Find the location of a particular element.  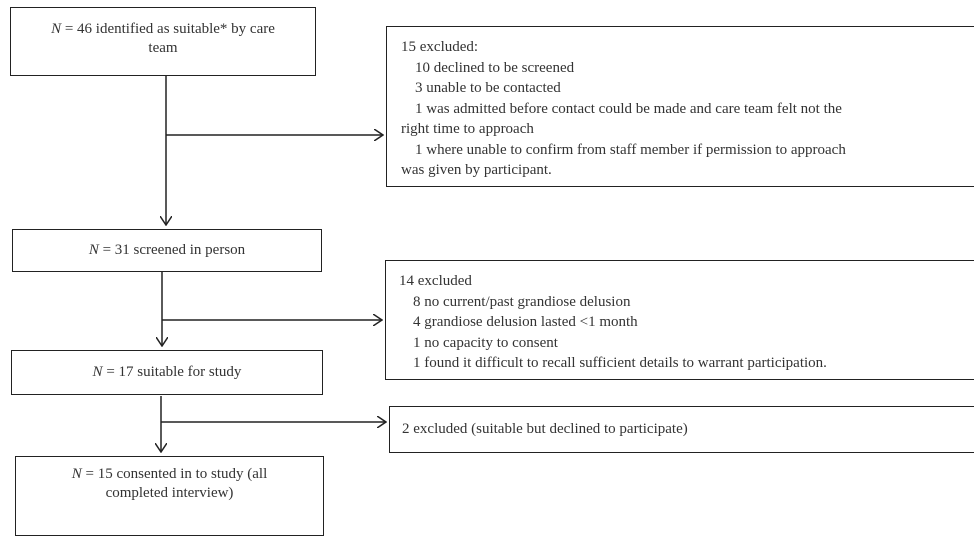

consented-text-line2: completed interview) is located at coordinates (169, 493).